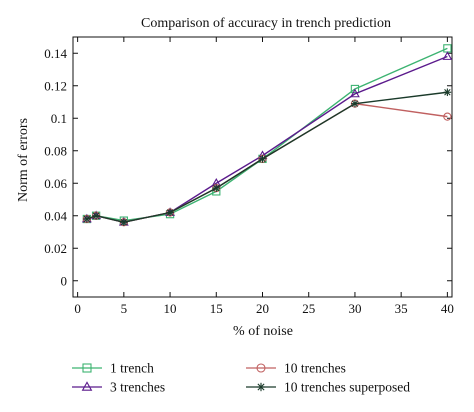 The height and width of the screenshot is (412, 474). I want to click on y-tick-label: 0.1, so click(59, 118).